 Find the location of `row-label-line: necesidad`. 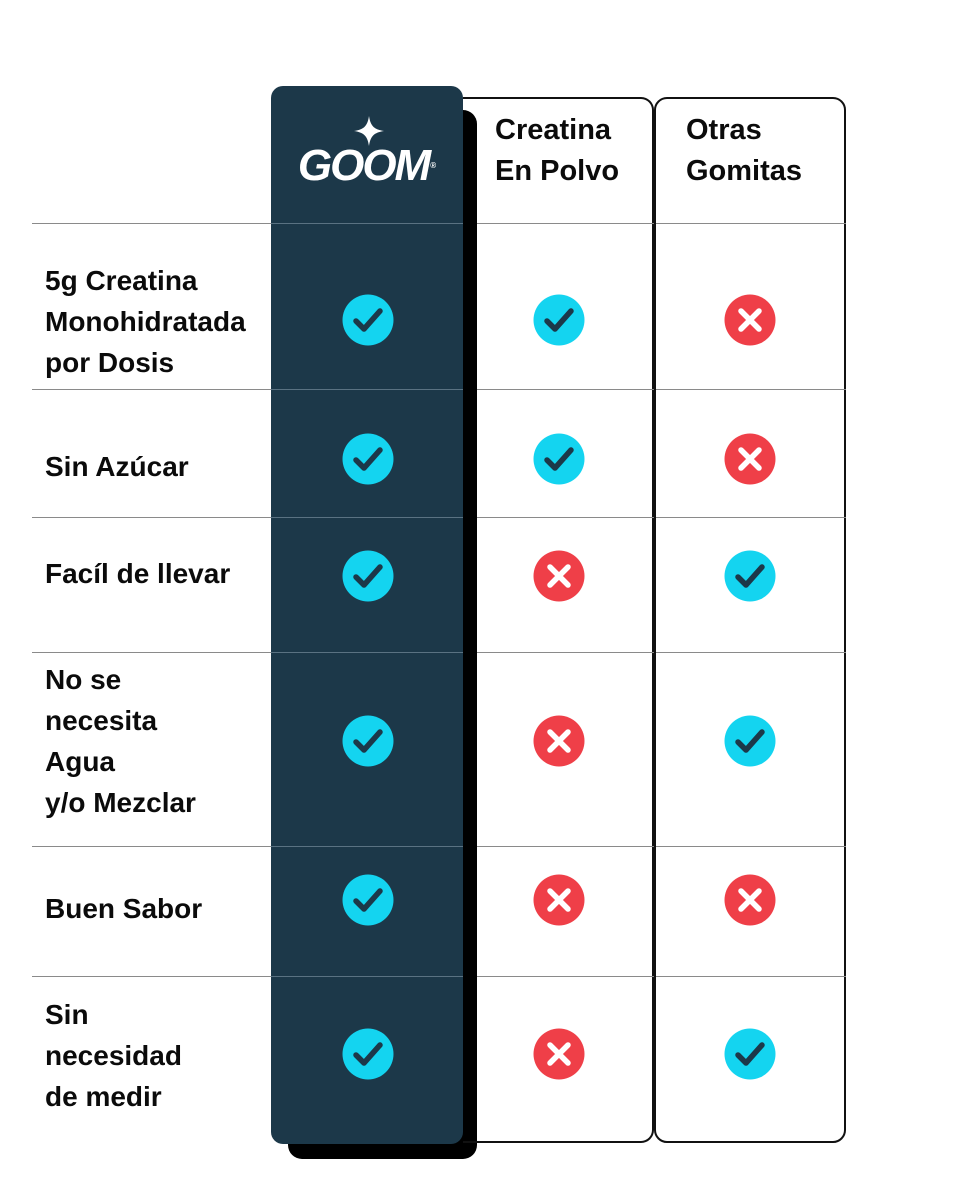

row-label-line: necesidad is located at coordinates (113, 1055).